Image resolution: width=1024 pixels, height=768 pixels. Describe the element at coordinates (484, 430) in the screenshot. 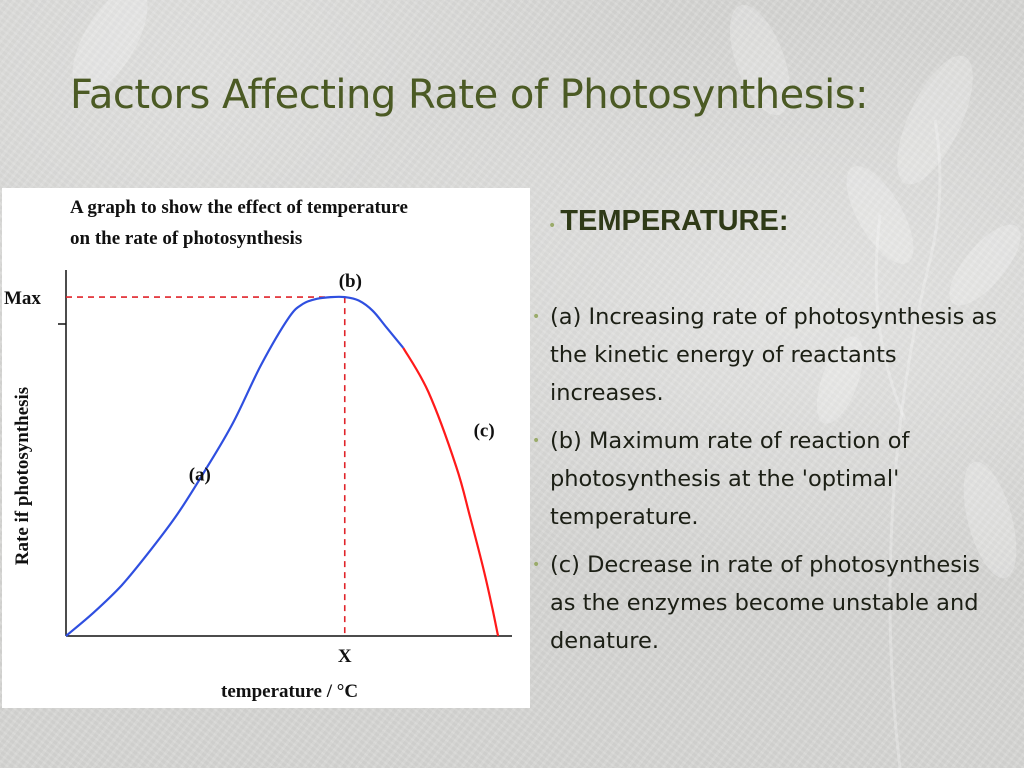

I see `annotation-c-label: (c)` at that location.